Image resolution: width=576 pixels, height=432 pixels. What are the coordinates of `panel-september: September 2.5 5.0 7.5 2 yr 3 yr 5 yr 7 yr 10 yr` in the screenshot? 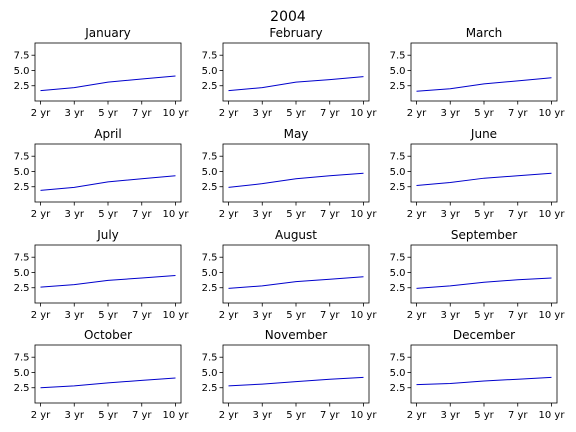 It's located at (478, 274).